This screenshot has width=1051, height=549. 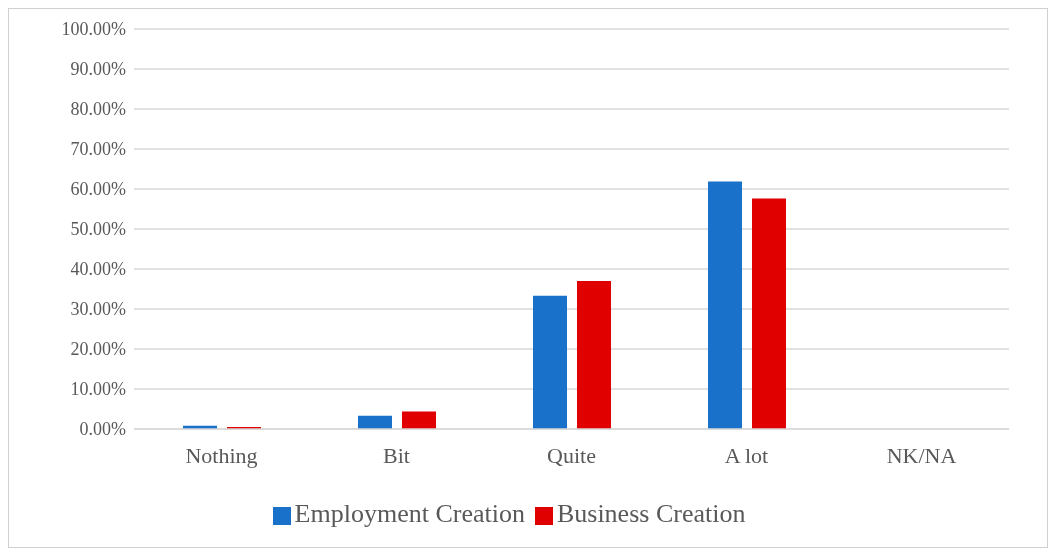 I want to click on x-tick-label: A lot, so click(x=746, y=455).